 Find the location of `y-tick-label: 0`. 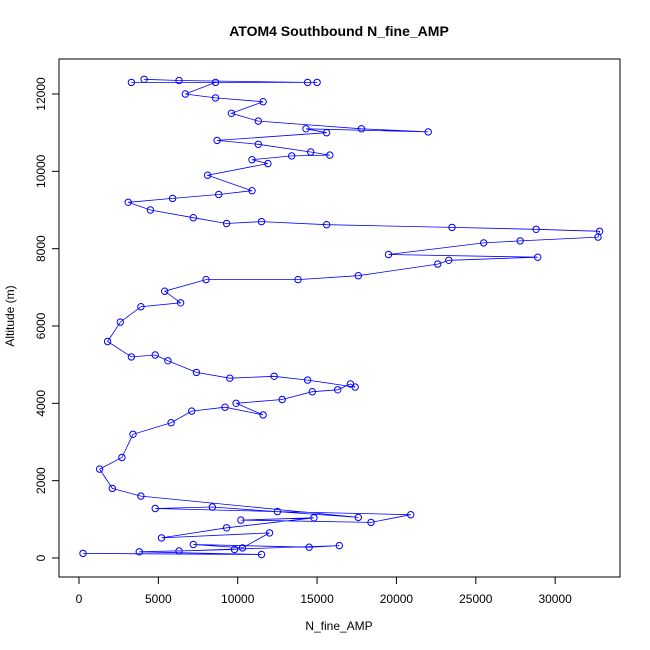

y-tick-label: 0 is located at coordinates (41, 557).